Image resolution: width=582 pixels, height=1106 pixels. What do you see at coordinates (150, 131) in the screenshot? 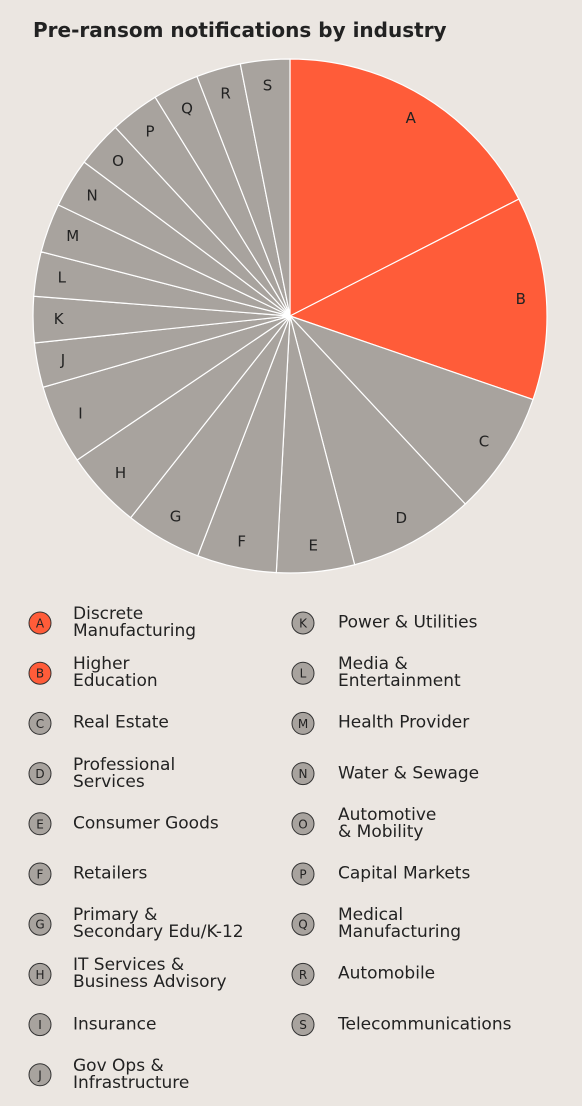
I see `slice-label: P` at bounding box center [150, 131].